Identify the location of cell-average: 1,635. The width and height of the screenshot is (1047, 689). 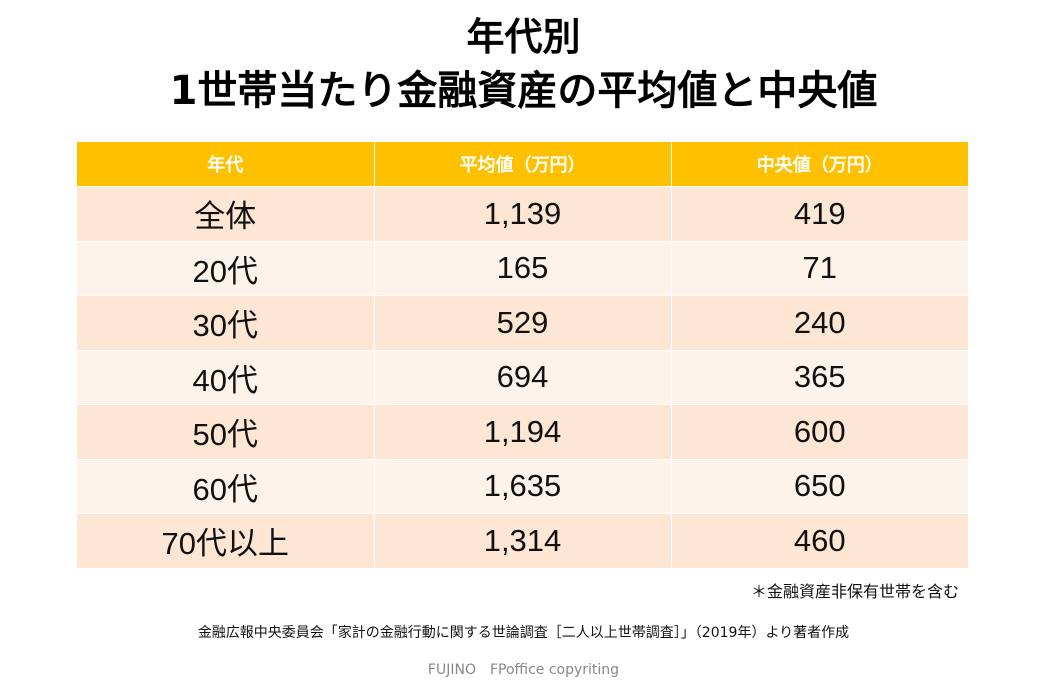
(523, 486).